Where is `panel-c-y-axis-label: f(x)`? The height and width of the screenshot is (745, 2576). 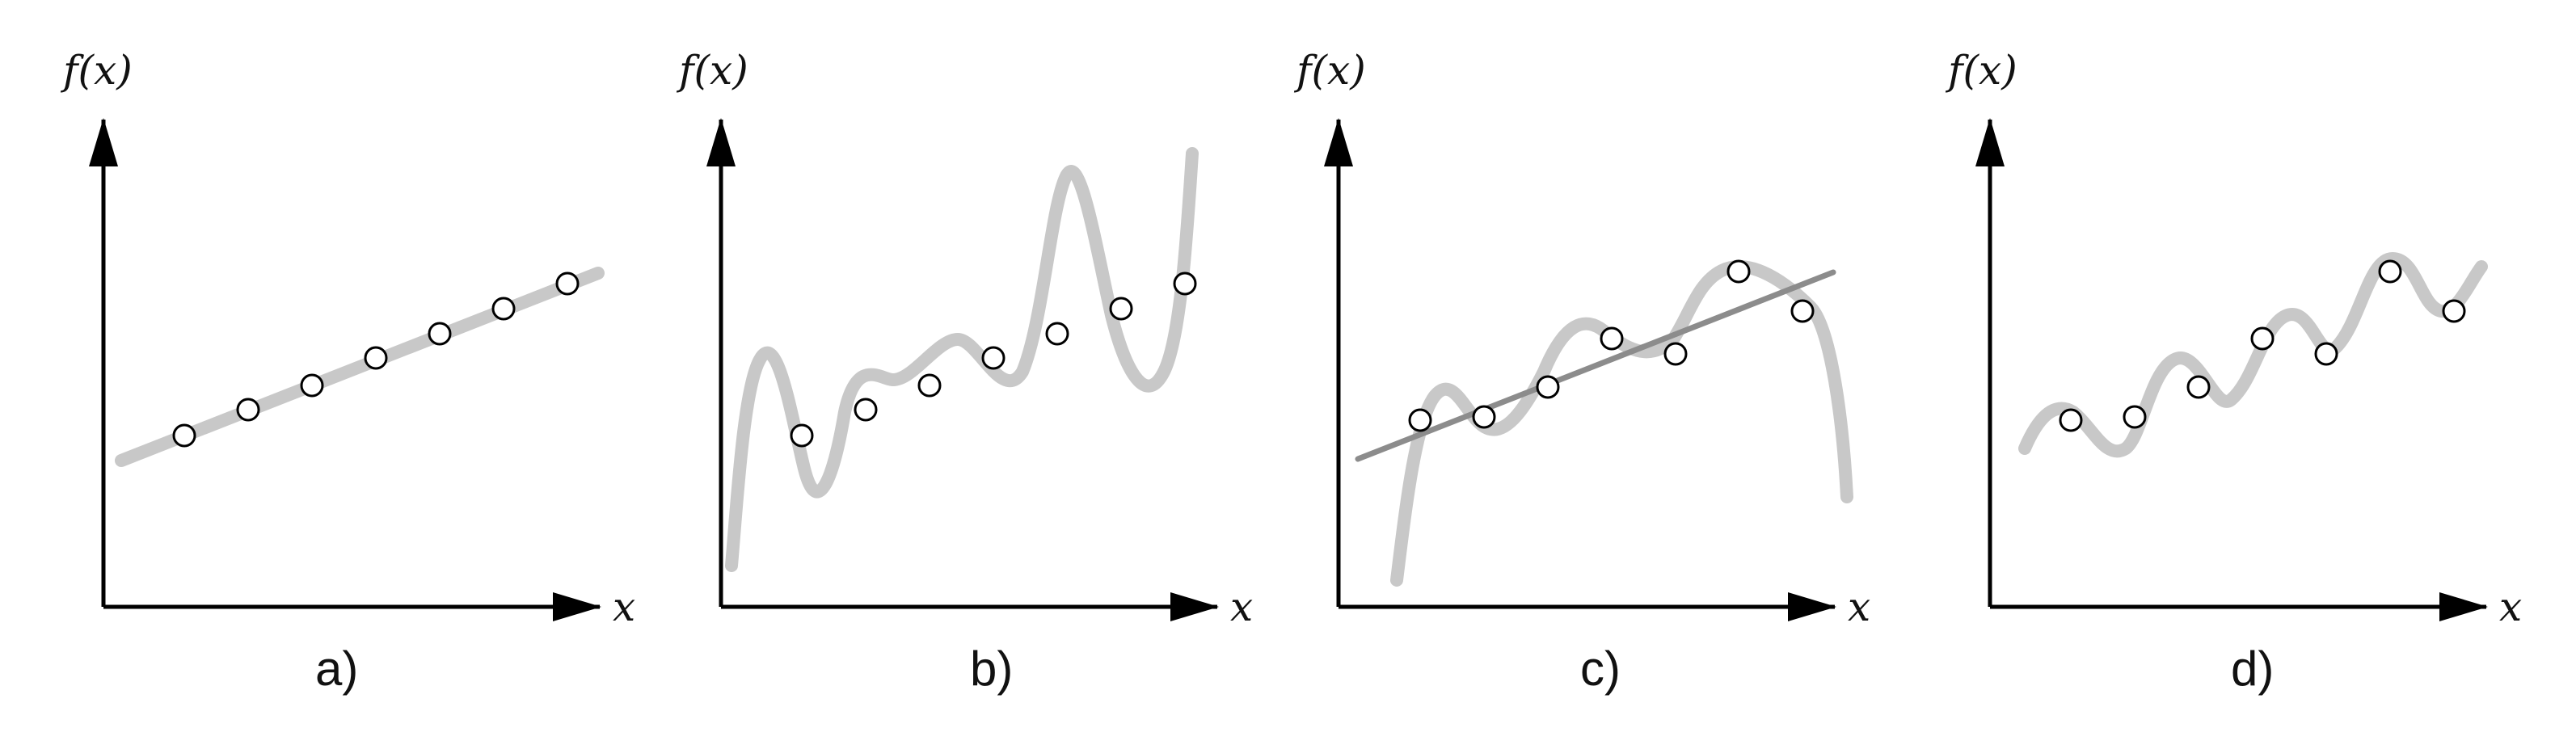 panel-c-y-axis-label: f(x) is located at coordinates (1329, 70).